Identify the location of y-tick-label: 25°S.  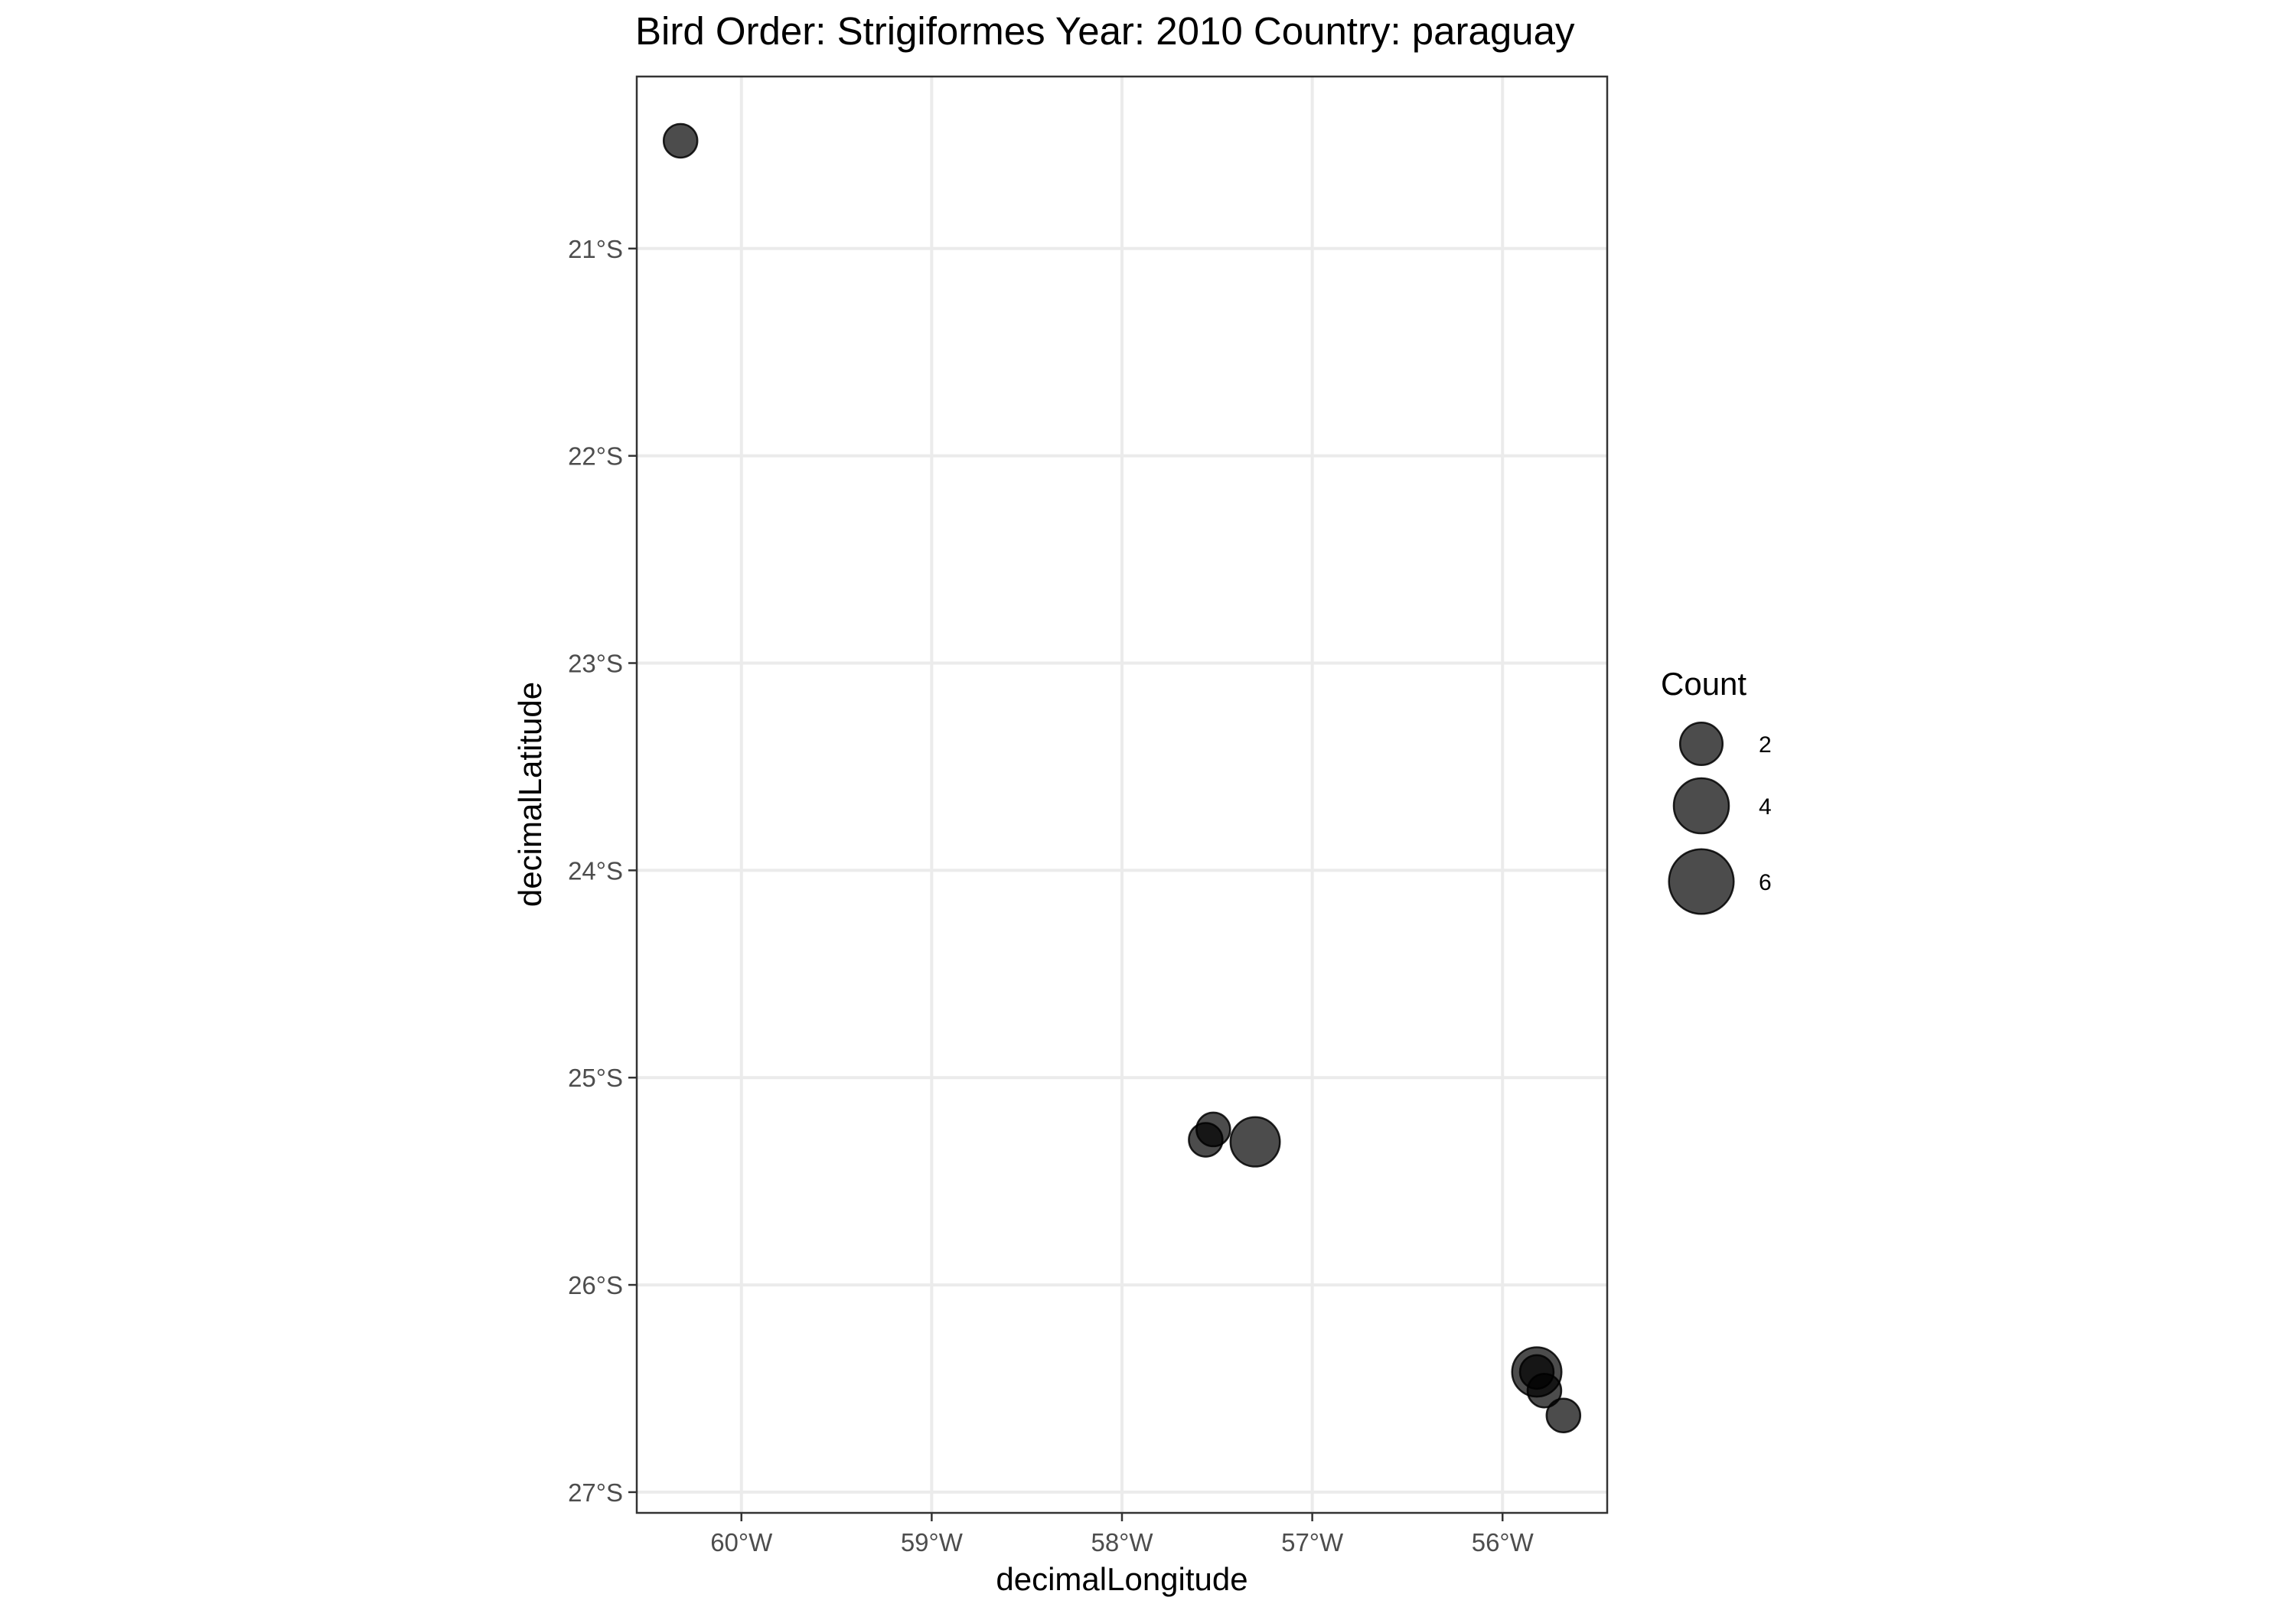
(595, 1078).